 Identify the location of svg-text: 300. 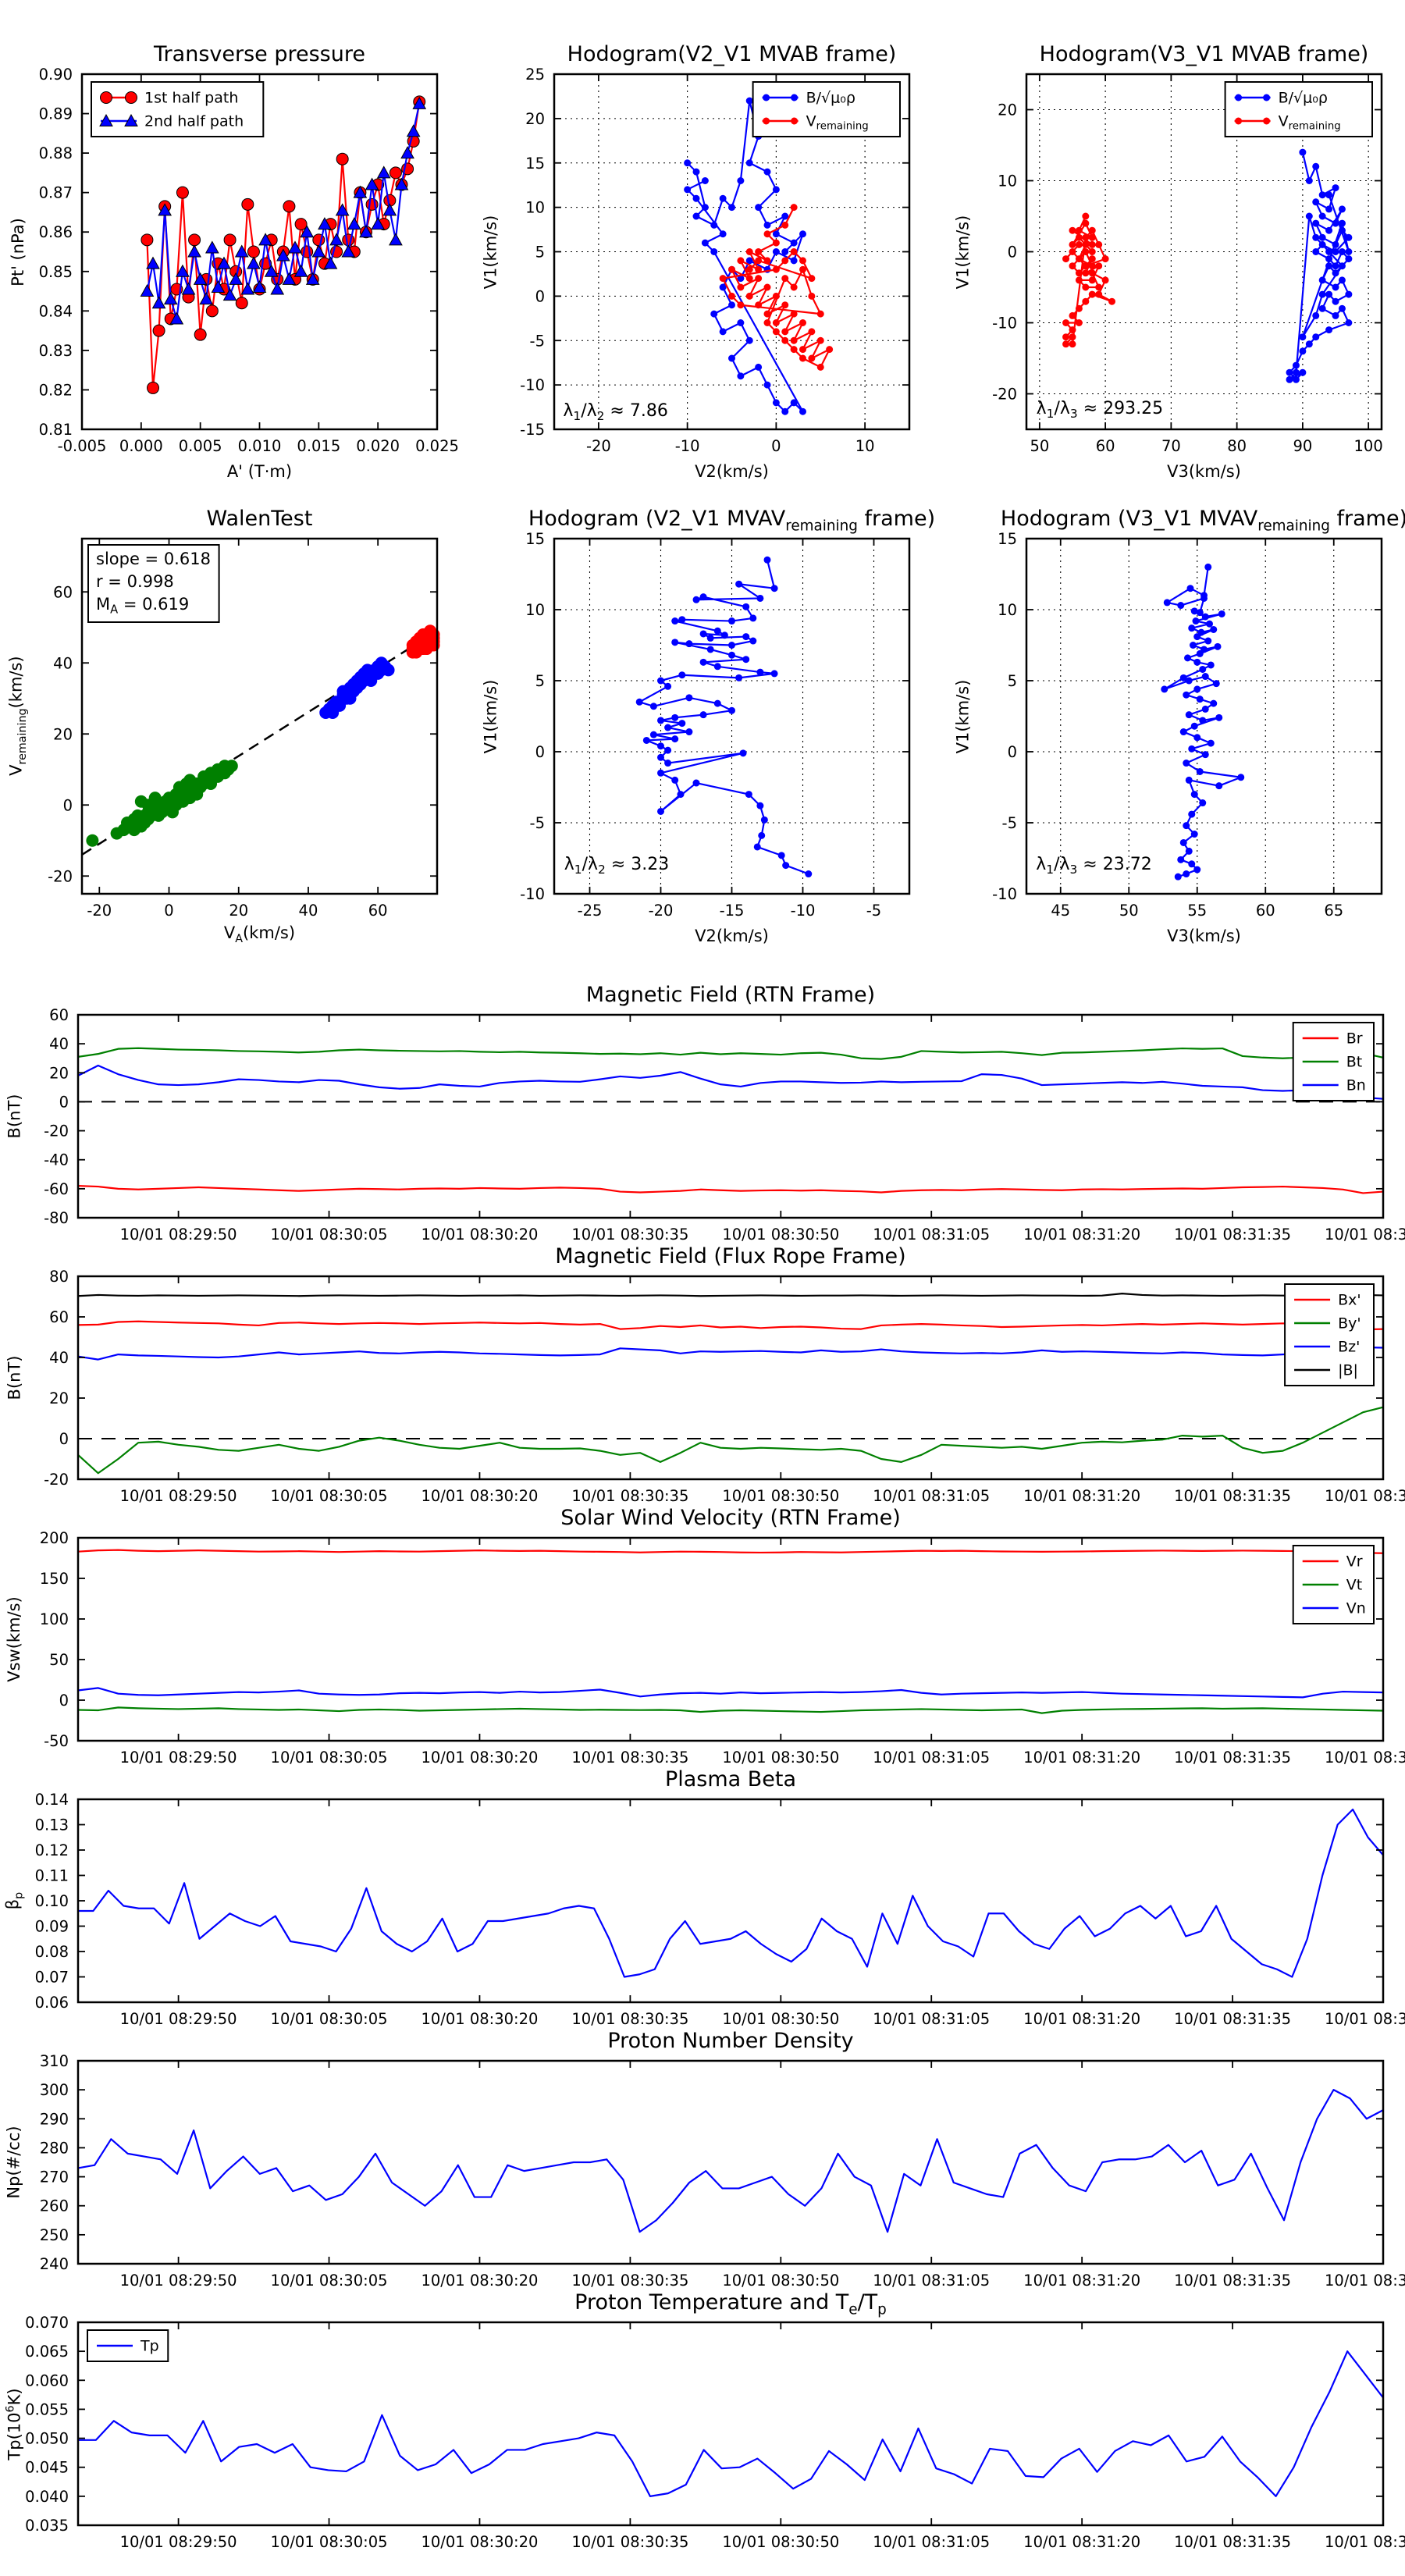
(55, 2090).